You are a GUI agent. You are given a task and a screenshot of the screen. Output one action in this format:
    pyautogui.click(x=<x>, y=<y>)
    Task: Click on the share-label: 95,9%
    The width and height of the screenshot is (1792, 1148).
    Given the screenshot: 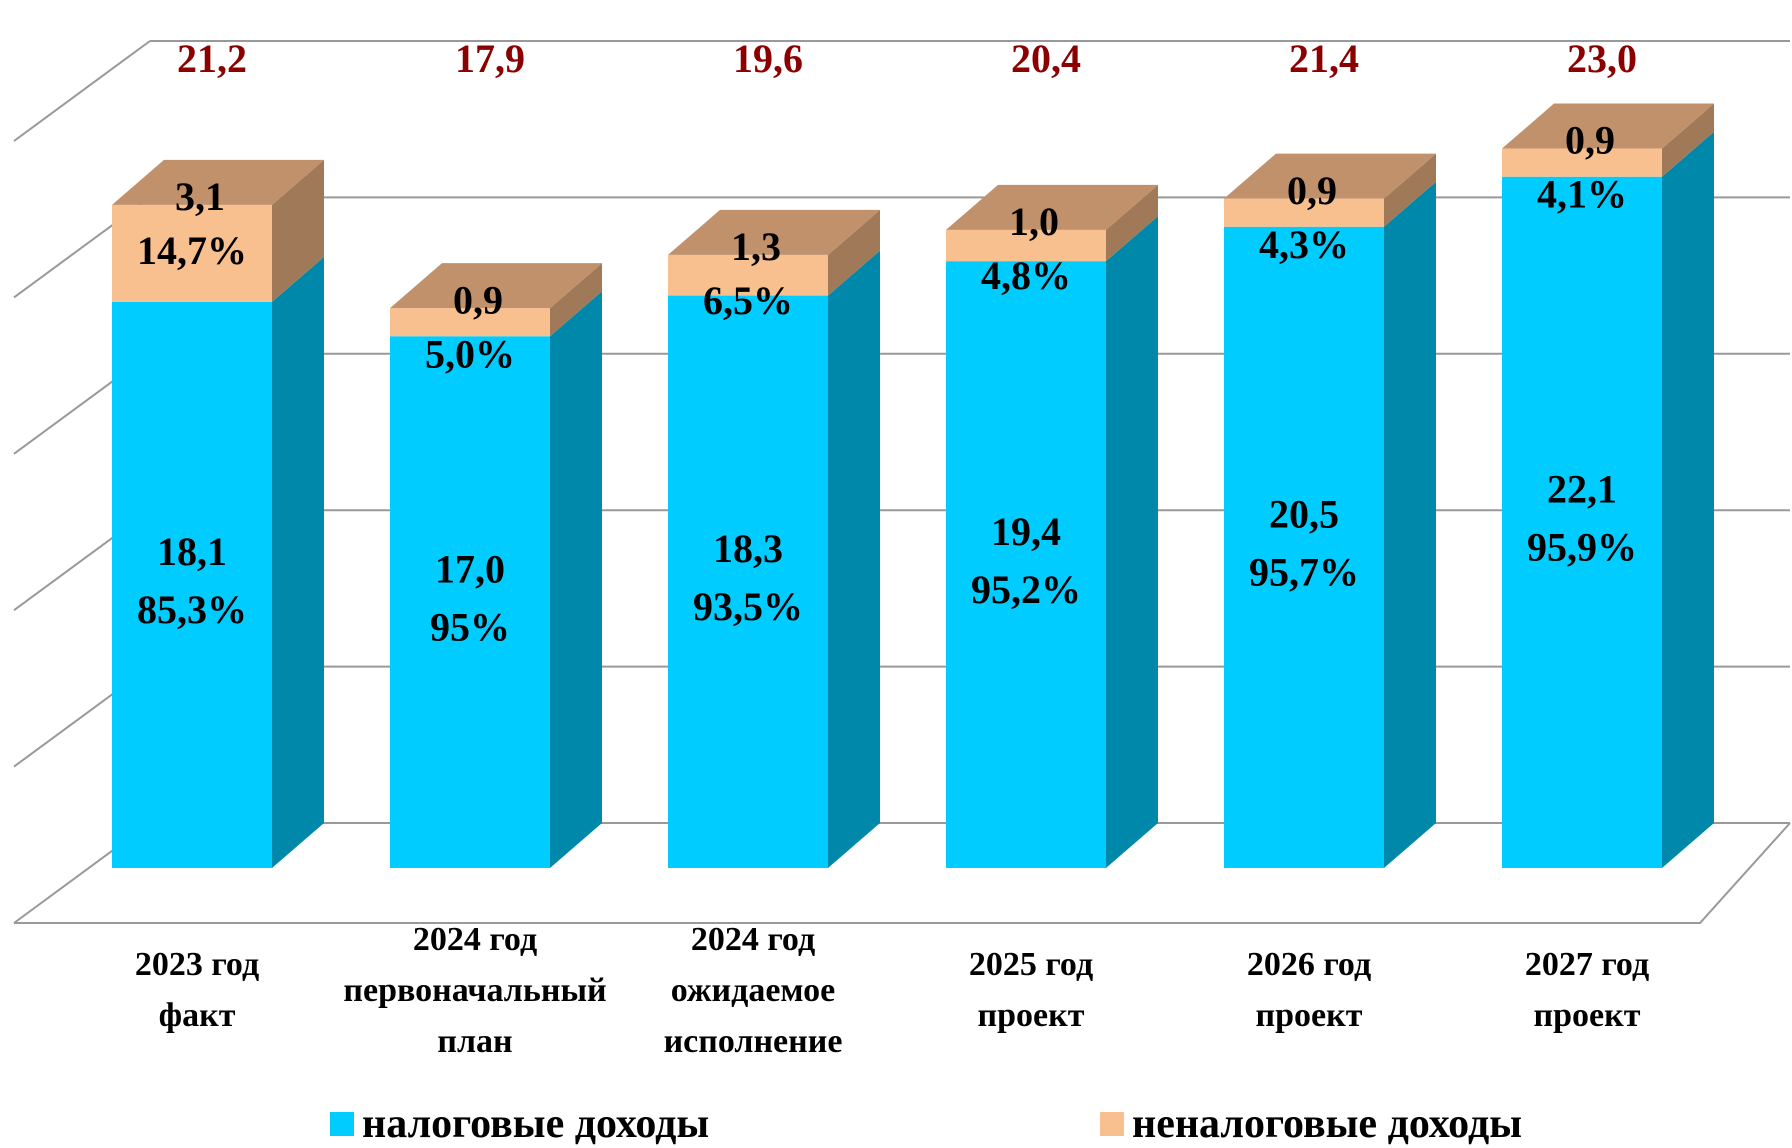 What is the action you would take?
    pyautogui.click(x=1582, y=547)
    